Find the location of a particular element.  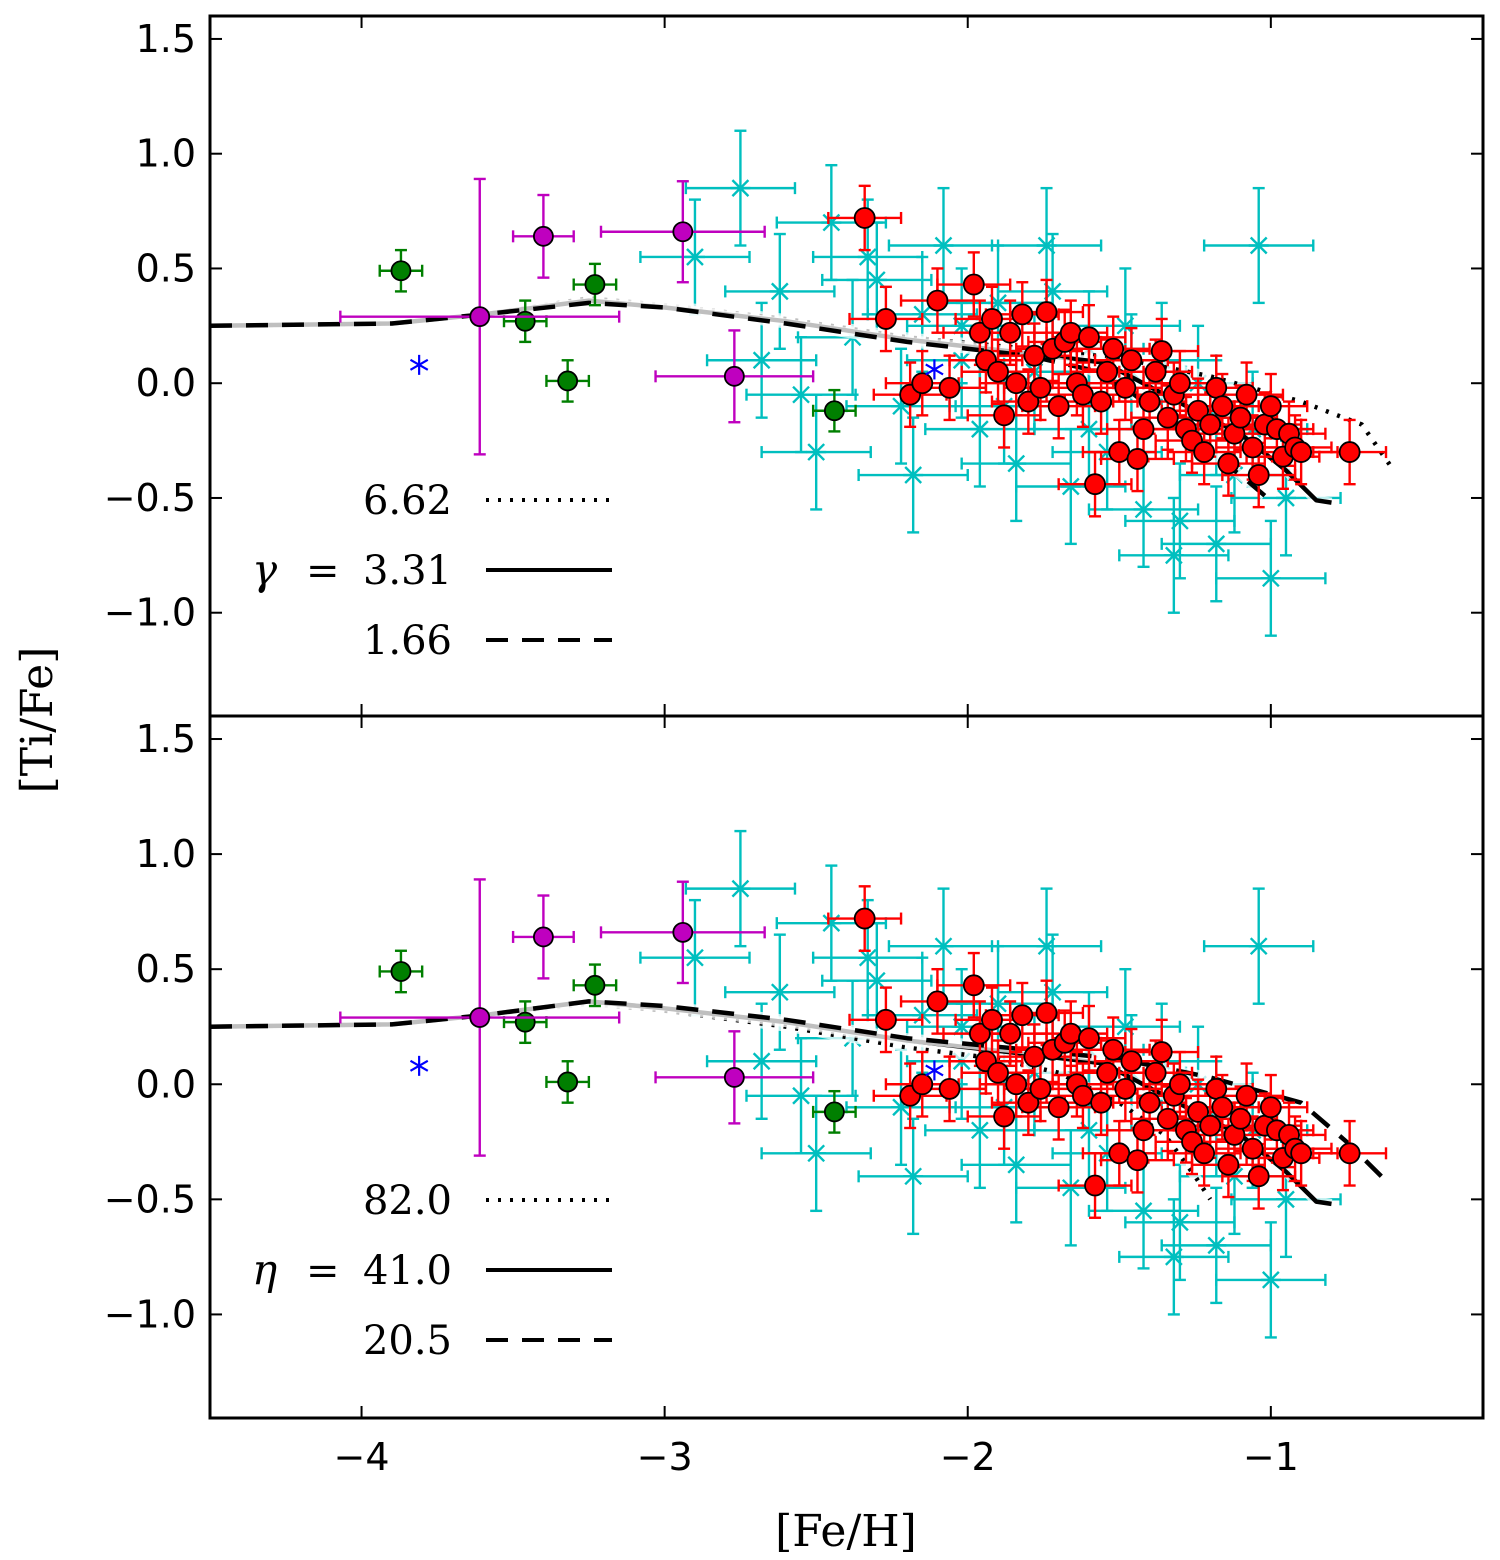

magenta-series is located at coordinates (577, 316).